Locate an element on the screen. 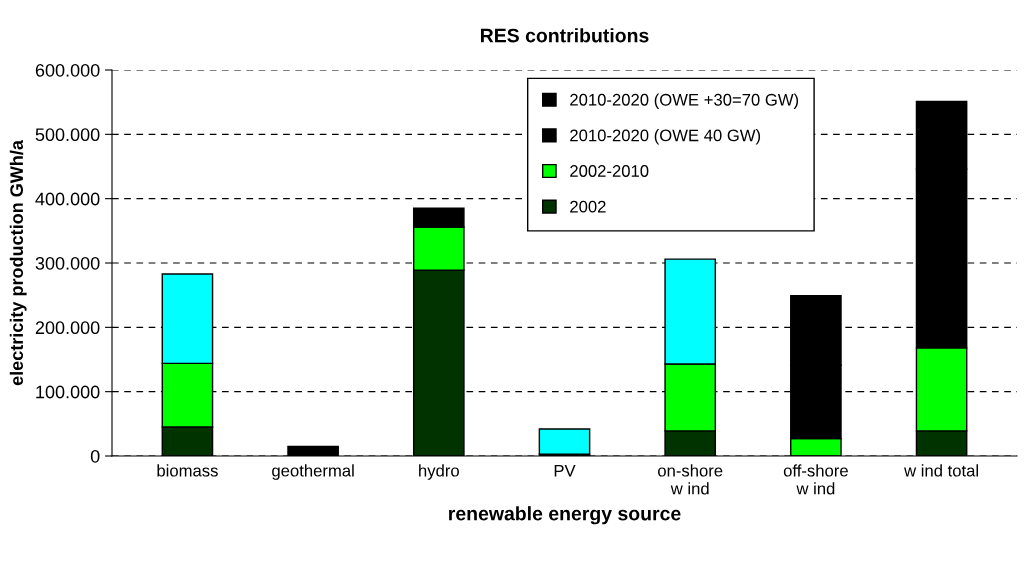 The height and width of the screenshot is (586, 1026). x-tick-label: geothermal is located at coordinates (313, 472).